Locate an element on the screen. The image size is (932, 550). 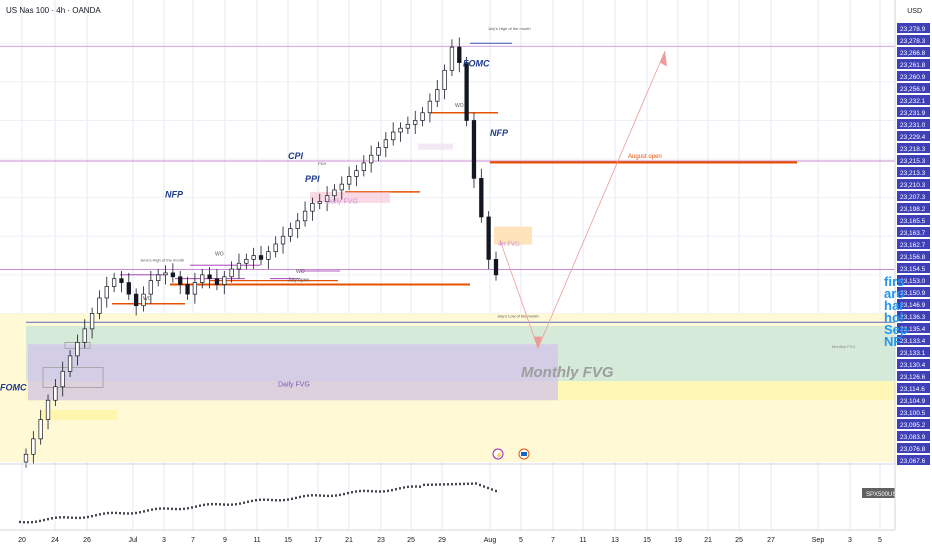
price-label: 23,198.2 is located at coordinates (913, 209).